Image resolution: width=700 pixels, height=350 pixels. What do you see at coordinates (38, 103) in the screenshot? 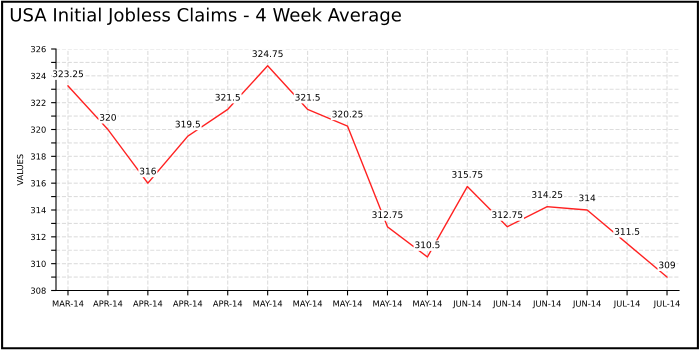
I see `y-tick-label: 322` at bounding box center [38, 103].